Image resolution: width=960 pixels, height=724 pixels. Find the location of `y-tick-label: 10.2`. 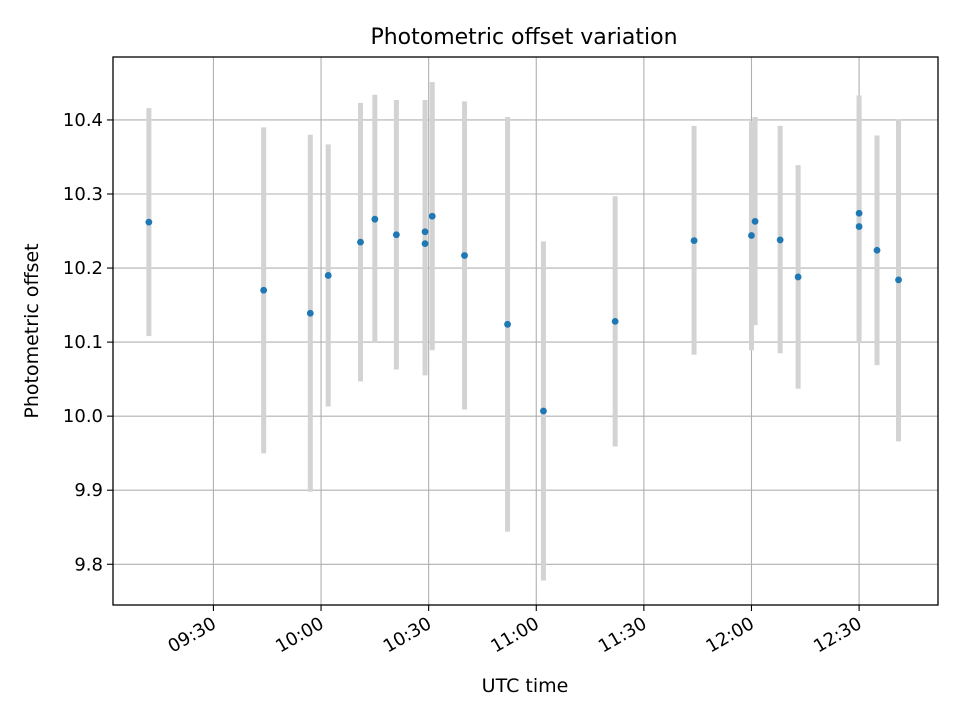

y-tick-label: 10.2 is located at coordinates (83, 268).